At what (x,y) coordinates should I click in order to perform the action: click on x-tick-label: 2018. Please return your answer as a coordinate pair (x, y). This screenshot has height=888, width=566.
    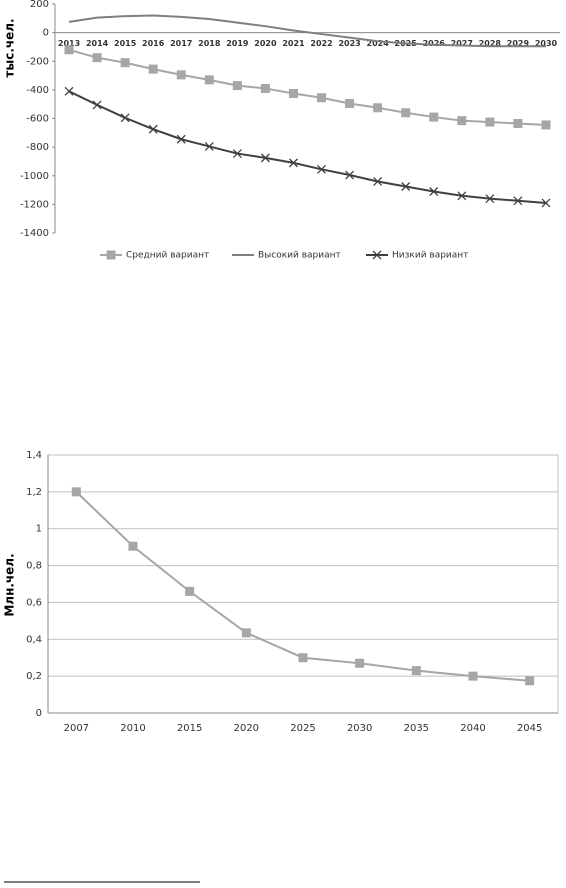
    Looking at the image, I should click on (209, 43).